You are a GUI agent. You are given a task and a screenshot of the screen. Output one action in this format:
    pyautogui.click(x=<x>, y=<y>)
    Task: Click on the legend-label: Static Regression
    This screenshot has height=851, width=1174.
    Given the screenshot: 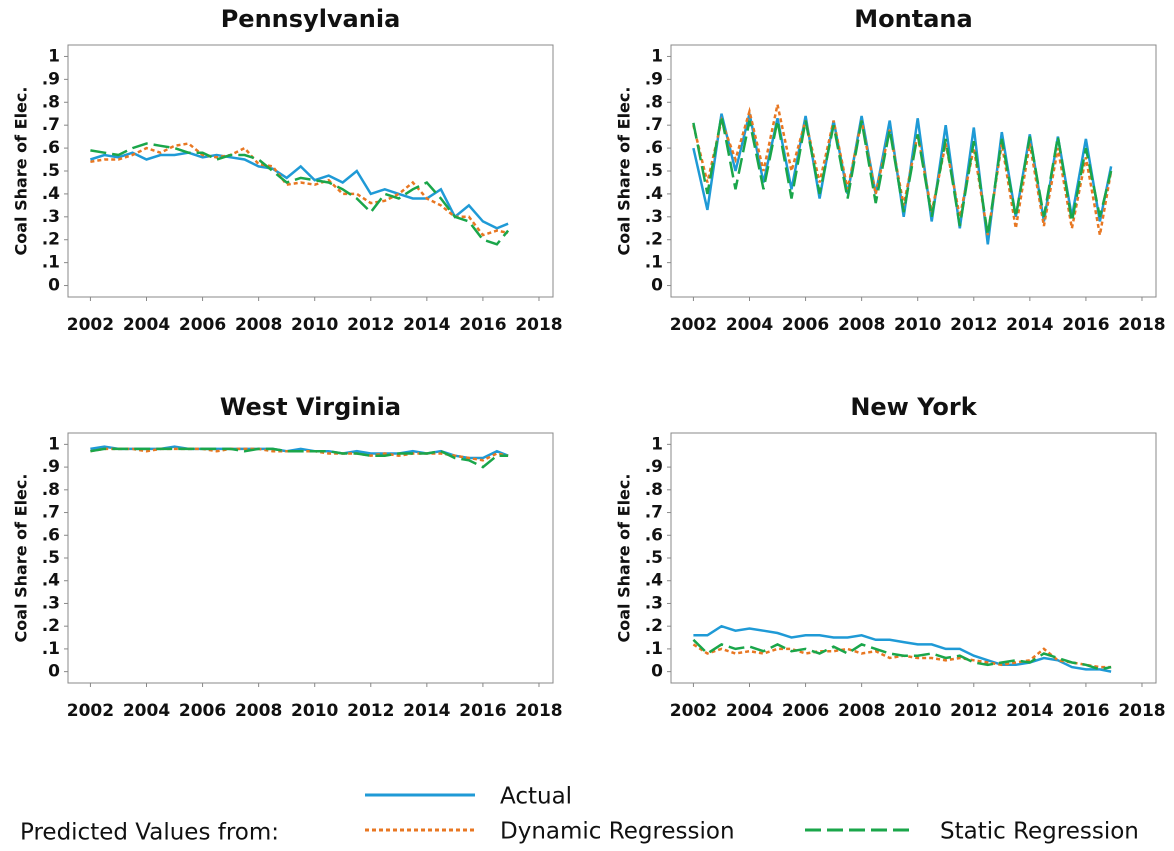 What is the action you would take?
    pyautogui.click(x=1039, y=832)
    